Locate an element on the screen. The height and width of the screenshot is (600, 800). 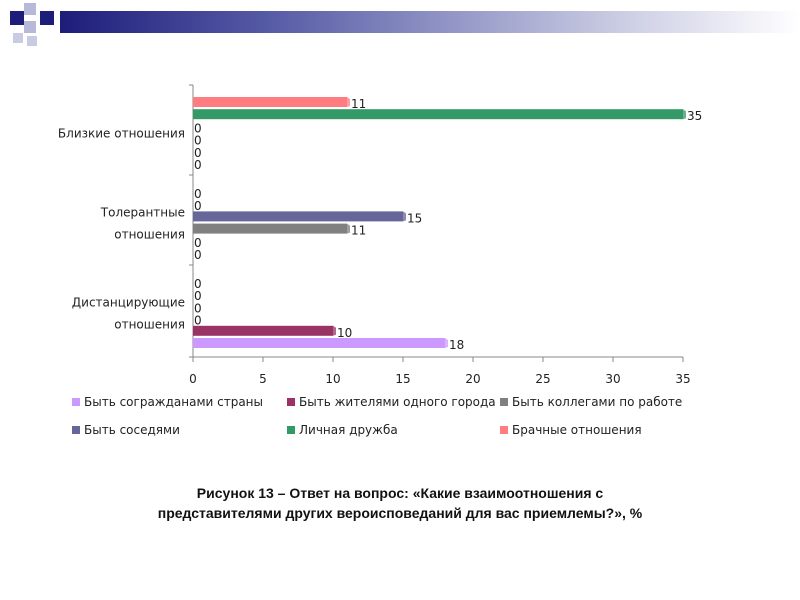
legend-label: Быть коллегами по работе is located at coordinates (597, 402).